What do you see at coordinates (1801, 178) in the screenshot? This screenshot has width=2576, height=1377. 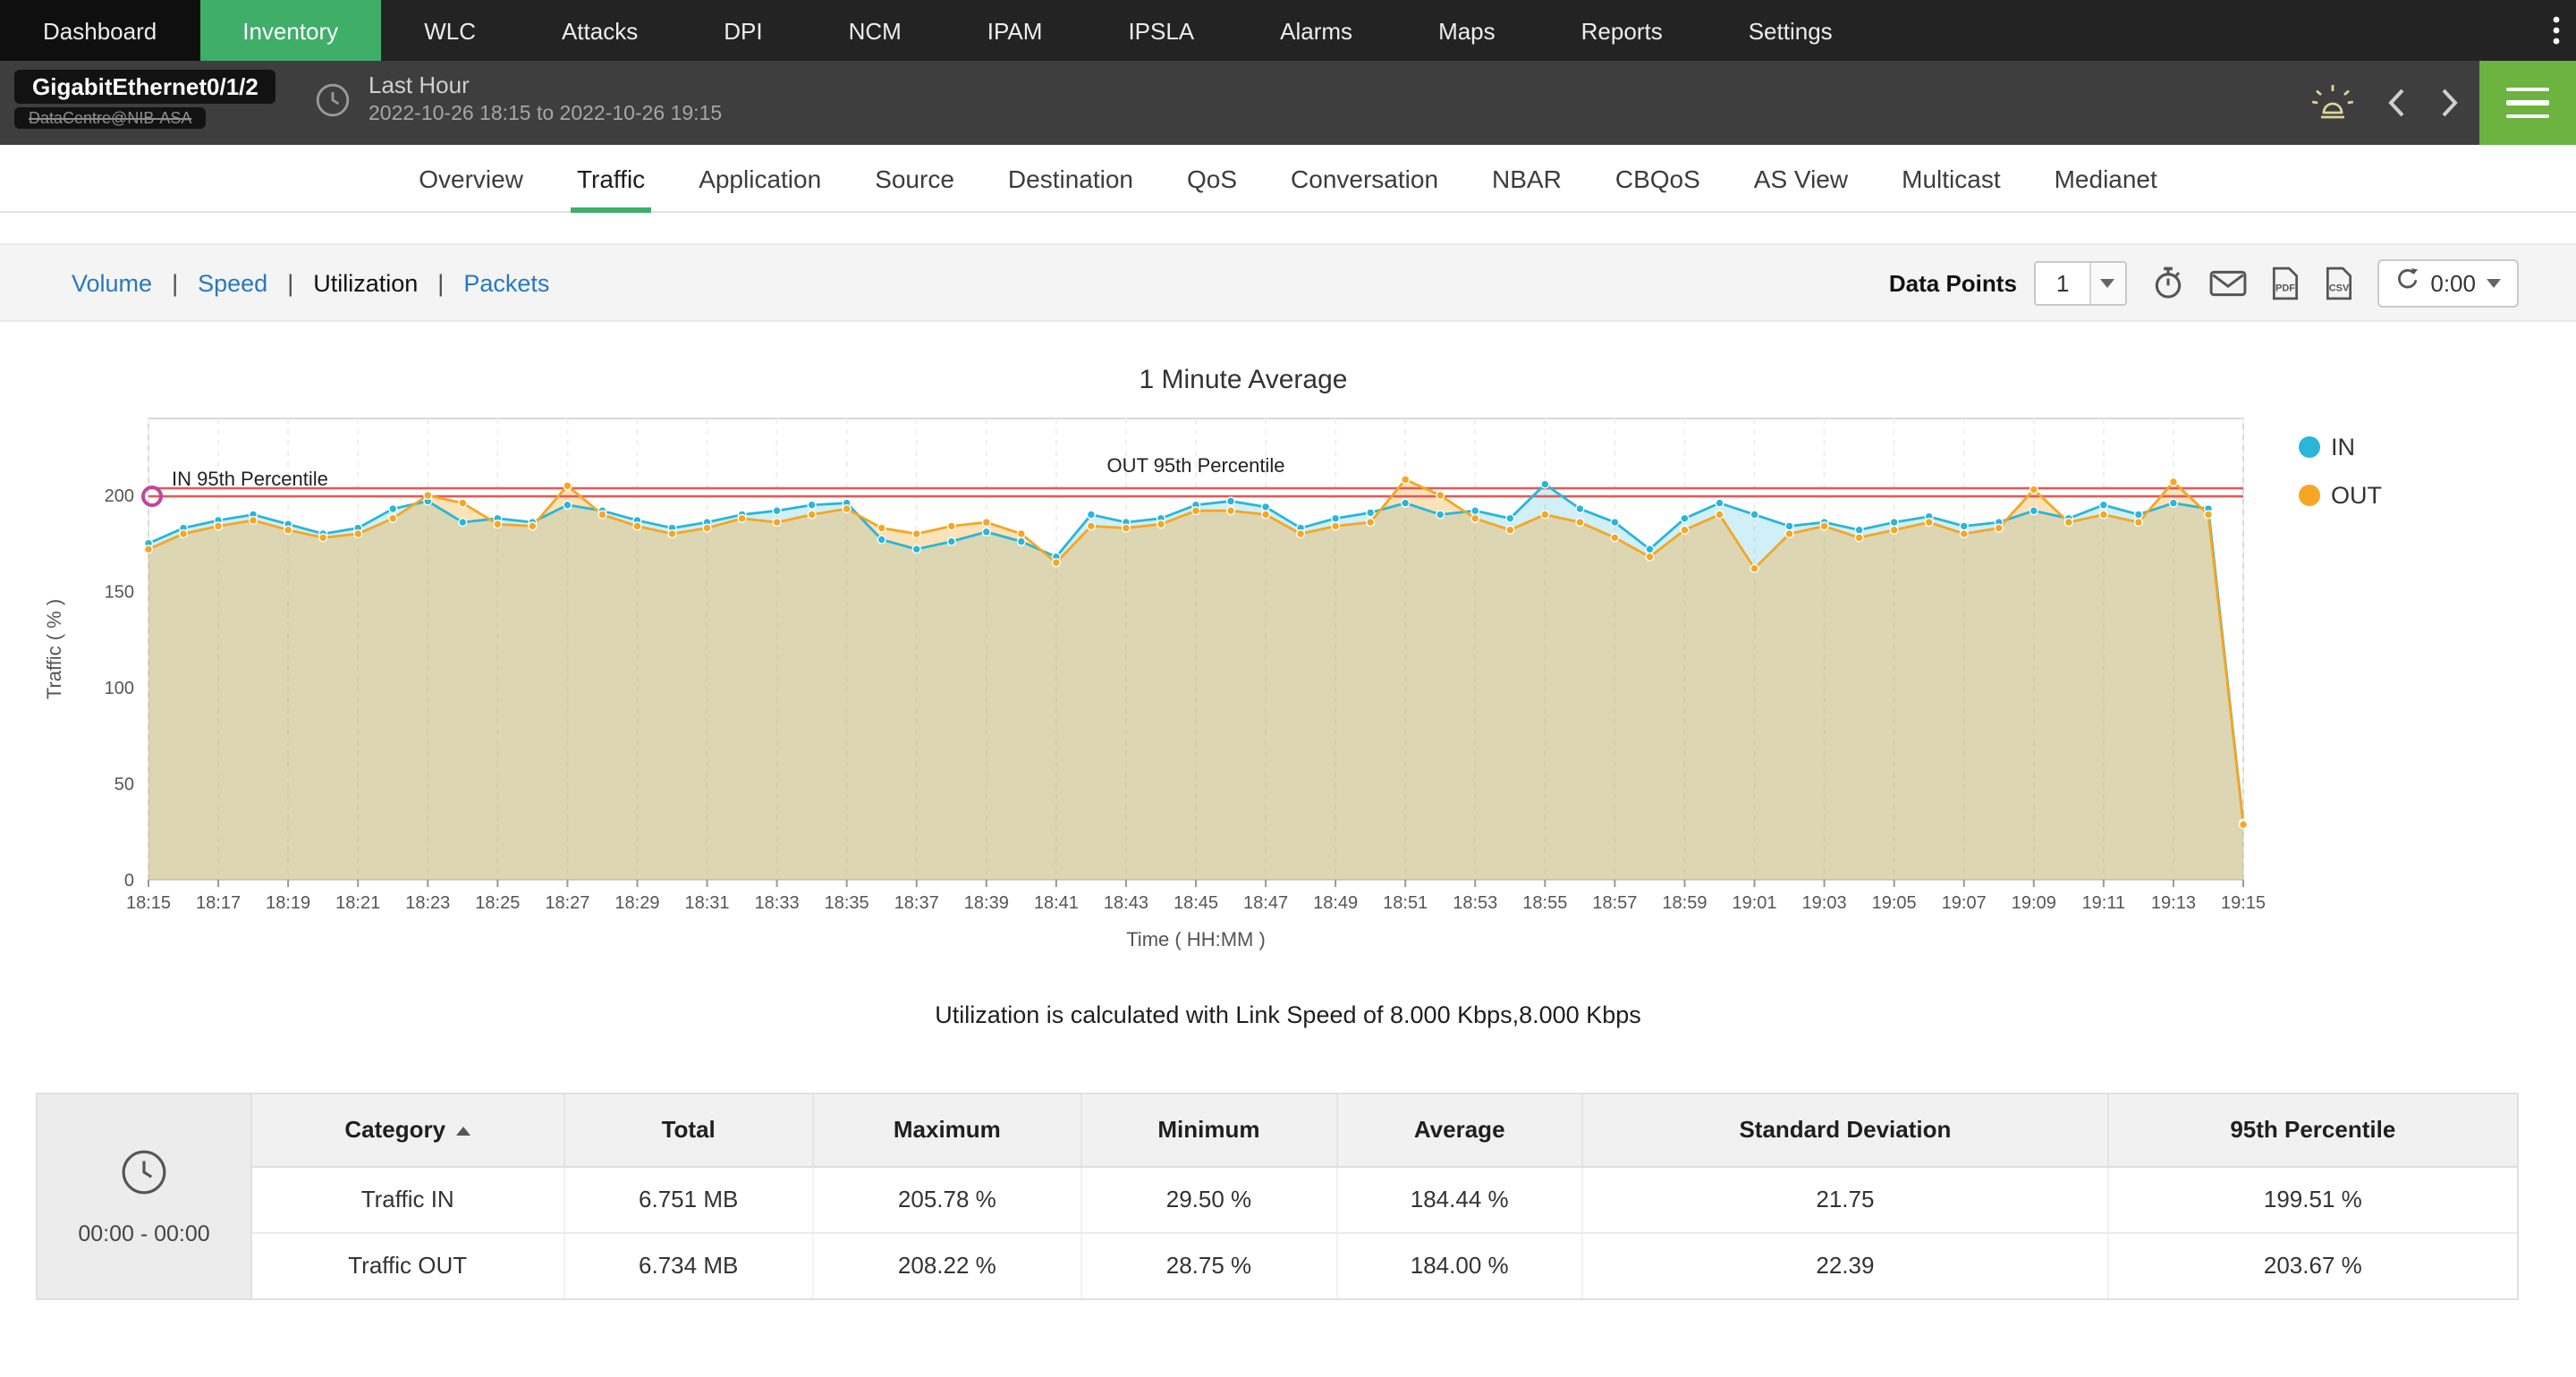 I see `tab-as-view: AS View` at bounding box center [1801, 178].